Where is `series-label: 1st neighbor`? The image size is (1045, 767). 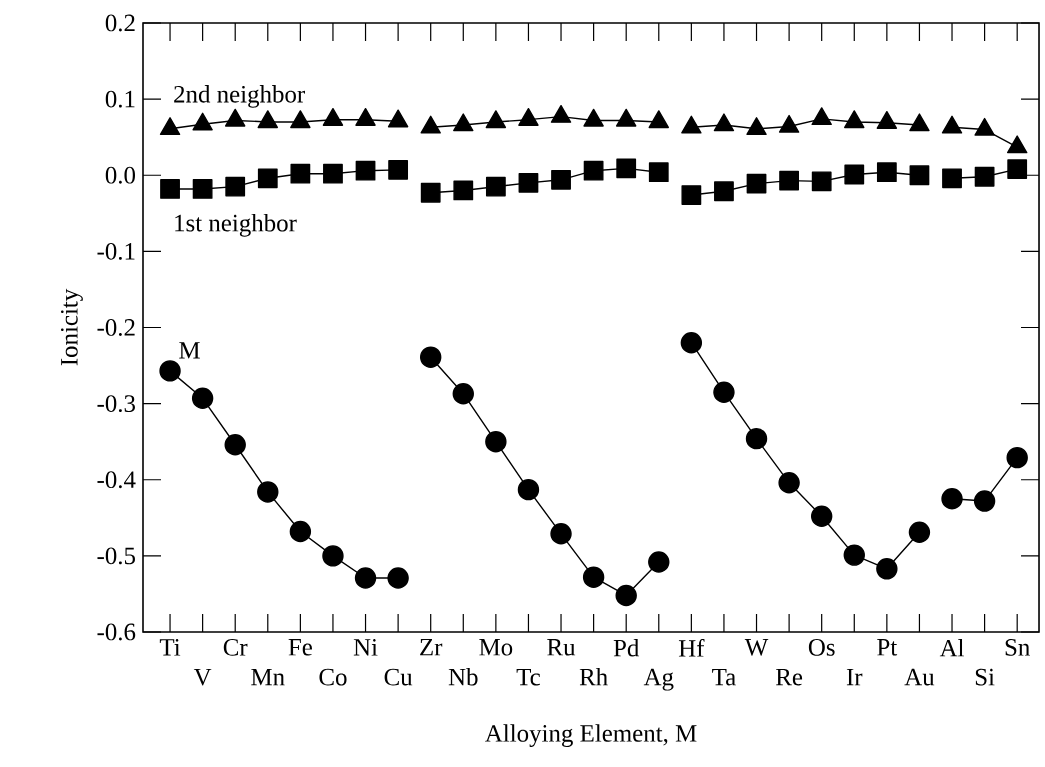 series-label: 1st neighbor is located at coordinates (236, 225).